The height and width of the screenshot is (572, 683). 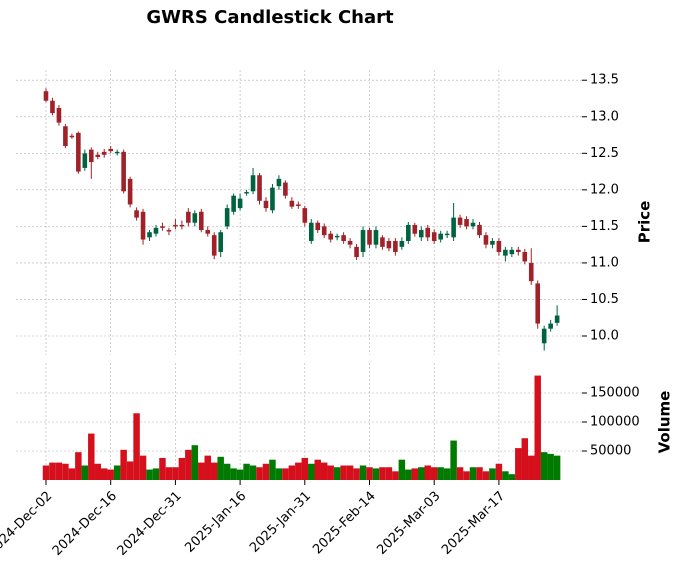 What do you see at coordinates (473, 523) in the screenshot?
I see `x-tick-label: 2025-Mar-17` at bounding box center [473, 523].